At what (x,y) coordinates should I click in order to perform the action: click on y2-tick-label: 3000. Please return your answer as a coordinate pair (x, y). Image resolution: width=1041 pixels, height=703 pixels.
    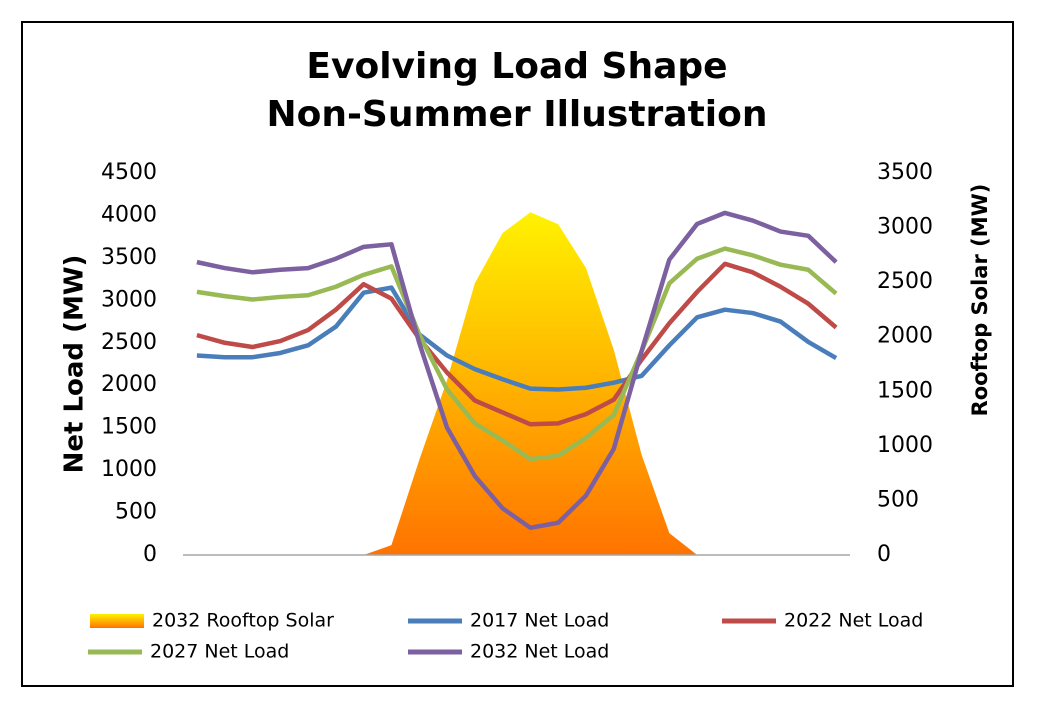
    Looking at the image, I should click on (905, 227).